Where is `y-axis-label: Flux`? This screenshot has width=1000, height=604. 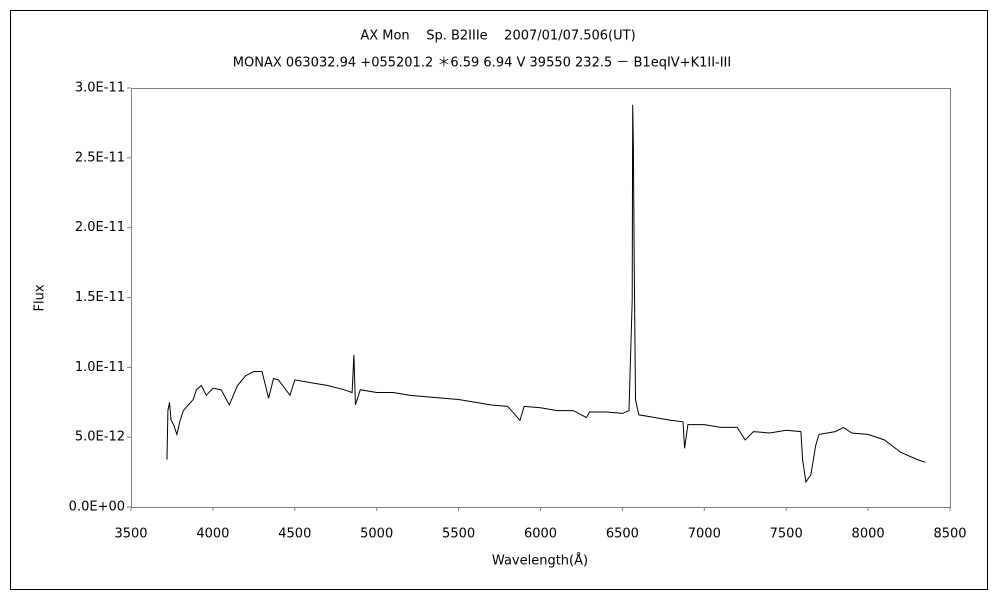 y-axis-label: Flux is located at coordinates (40, 297).